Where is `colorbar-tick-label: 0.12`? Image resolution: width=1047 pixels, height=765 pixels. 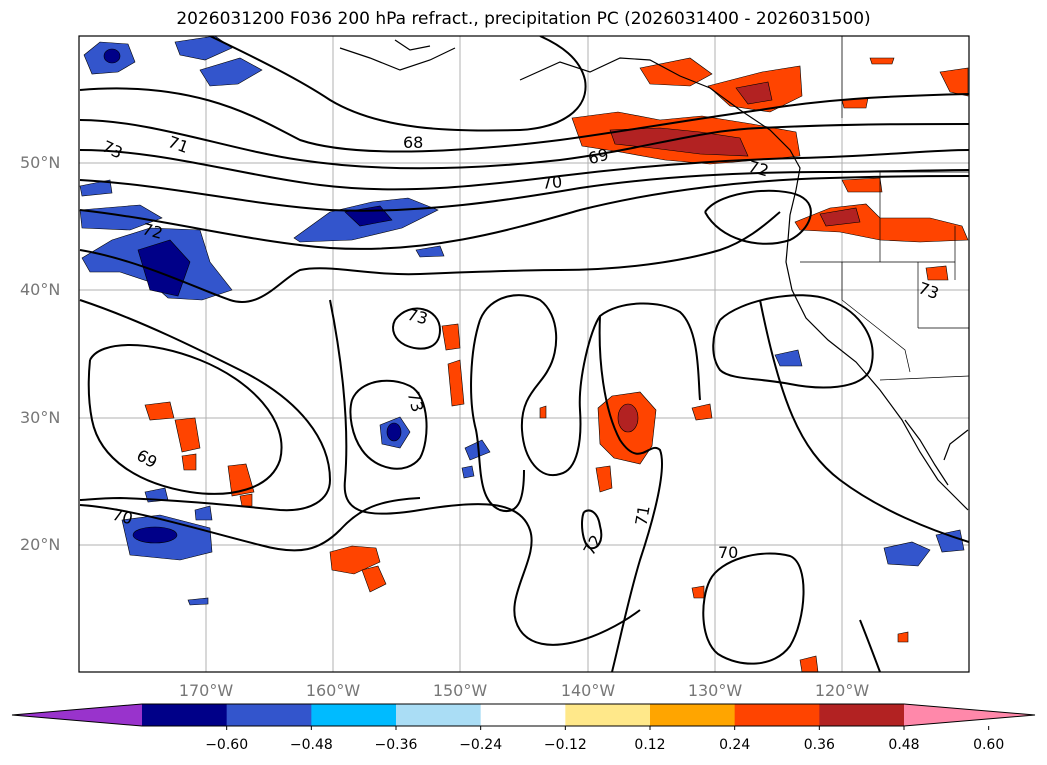 colorbar-tick-label: 0.12 is located at coordinates (650, 745).